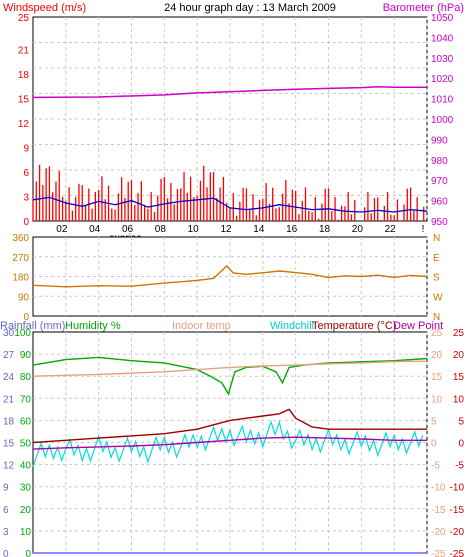 This screenshot has width=468, height=557. I want to click on y-tick-humidity: 20, so click(26, 510).